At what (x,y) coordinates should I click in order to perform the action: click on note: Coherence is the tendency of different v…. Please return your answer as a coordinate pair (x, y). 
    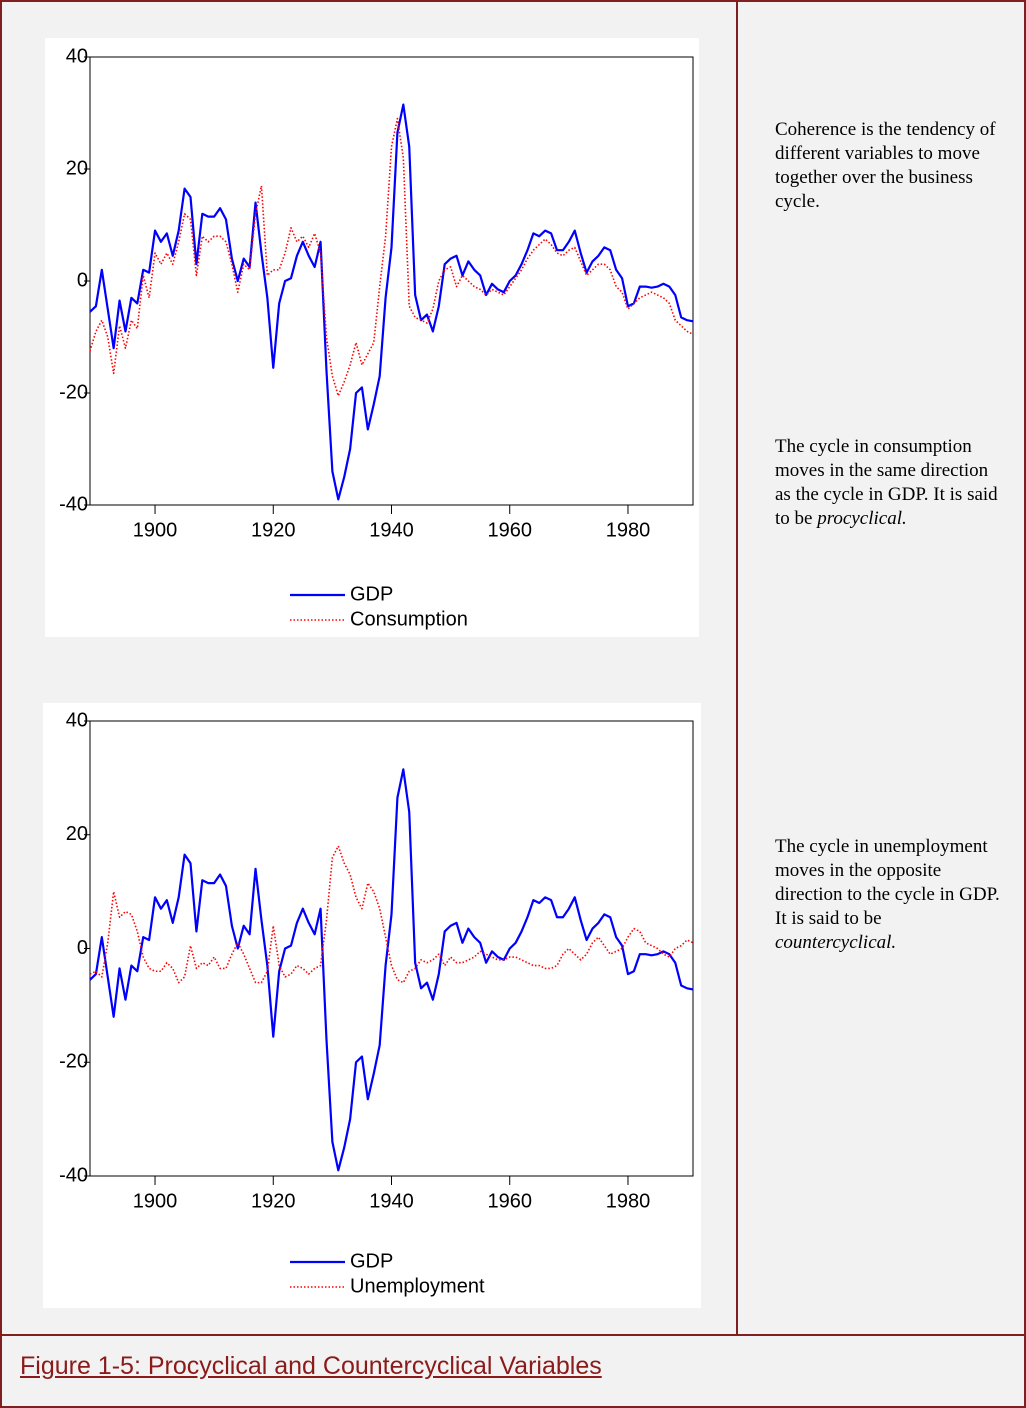
    Looking at the image, I should click on (890, 166).